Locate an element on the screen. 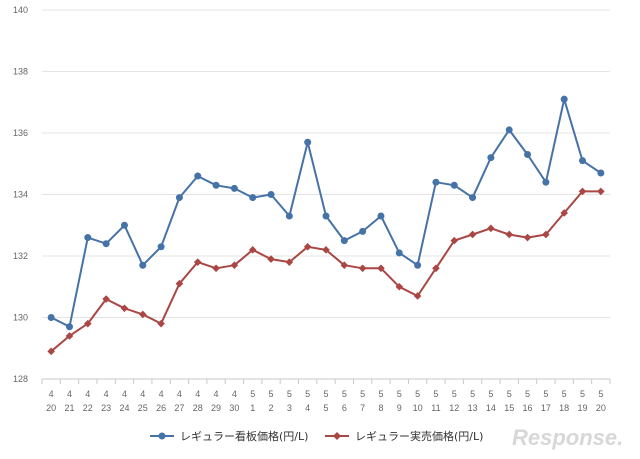 This screenshot has height=459, width=640. x-tick-label-day: 13 is located at coordinates (473, 408).